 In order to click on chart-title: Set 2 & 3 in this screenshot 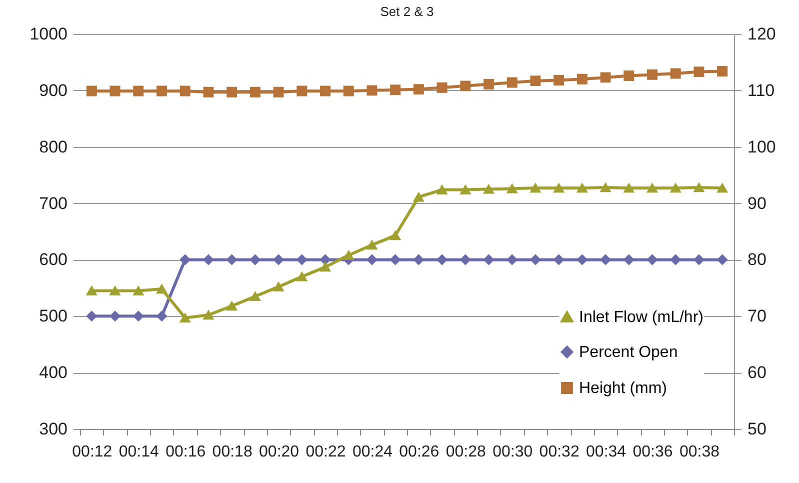, I will do `click(407, 11)`.